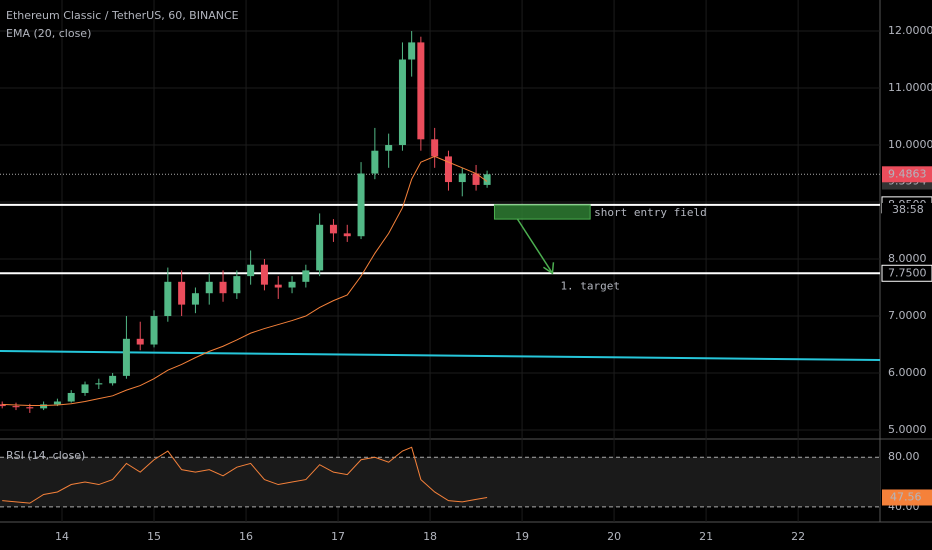 This screenshot has height=550, width=932. I want to click on rsi-band, so click(440, 482).